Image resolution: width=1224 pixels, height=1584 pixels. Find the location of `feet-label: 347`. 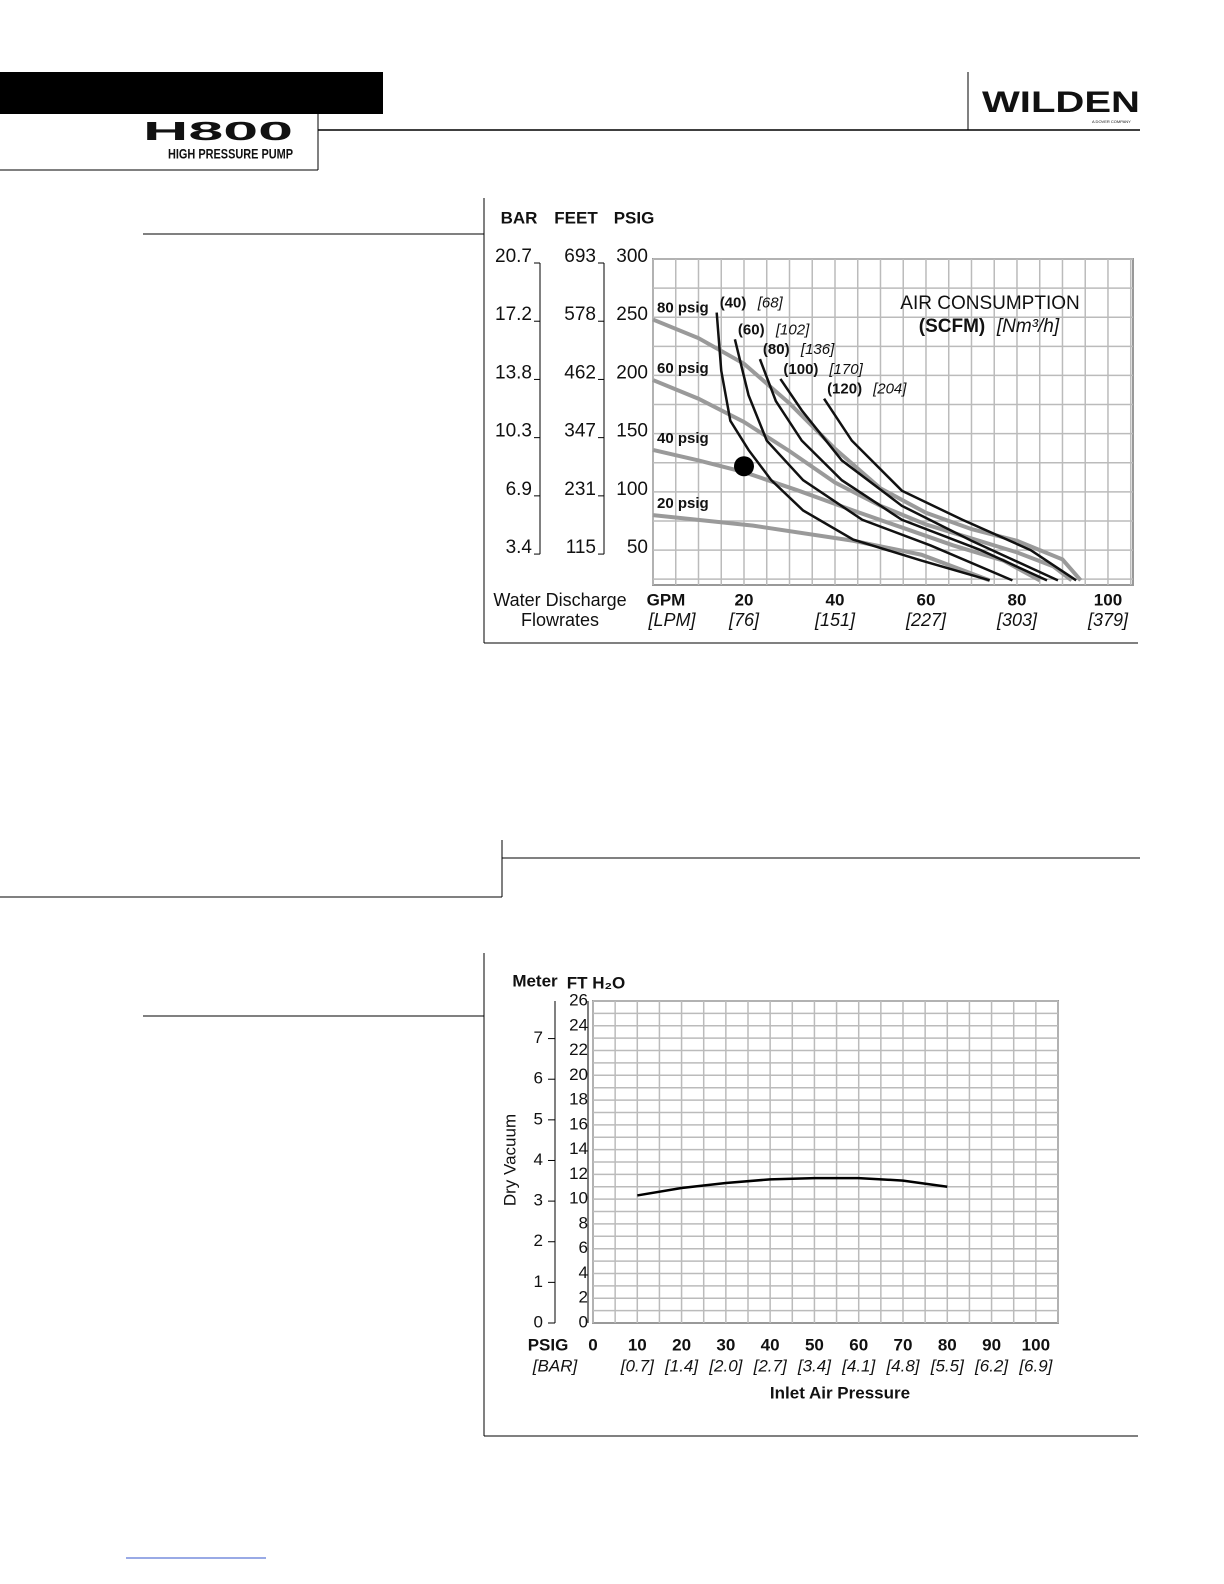

feet-label: 347 is located at coordinates (580, 431).